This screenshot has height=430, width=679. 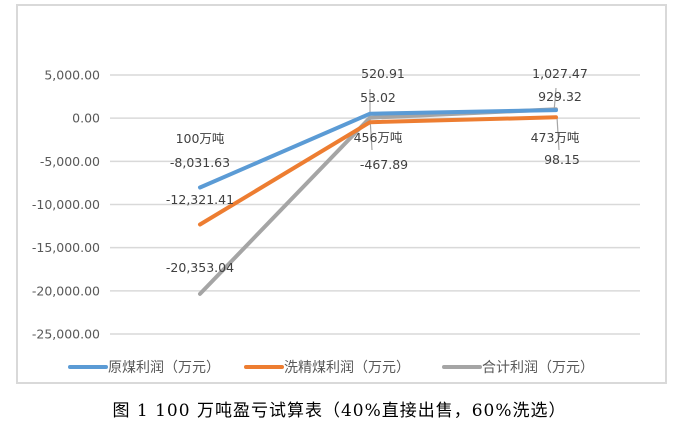 I want to click on y-tick-label: -25,000.00, so click(x=66, y=334).